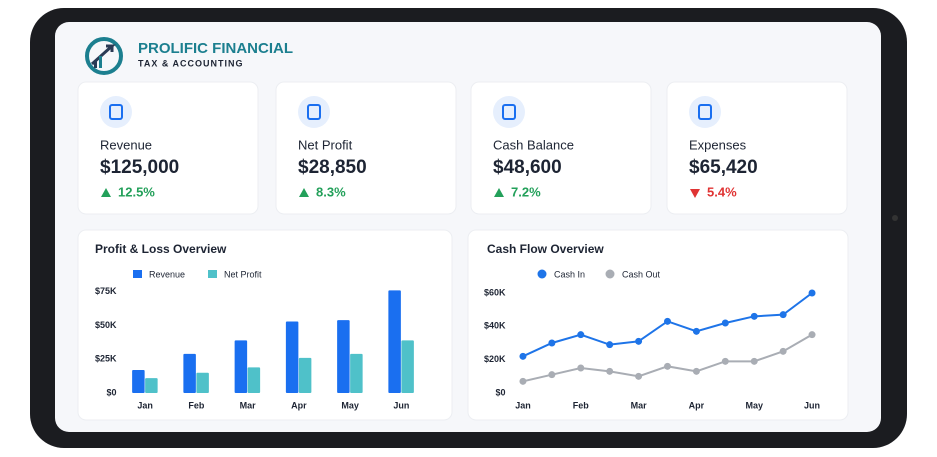 The image size is (937, 457). What do you see at coordinates (533, 144) in the screenshot?
I see `kpi-label: Cash Balance` at bounding box center [533, 144].